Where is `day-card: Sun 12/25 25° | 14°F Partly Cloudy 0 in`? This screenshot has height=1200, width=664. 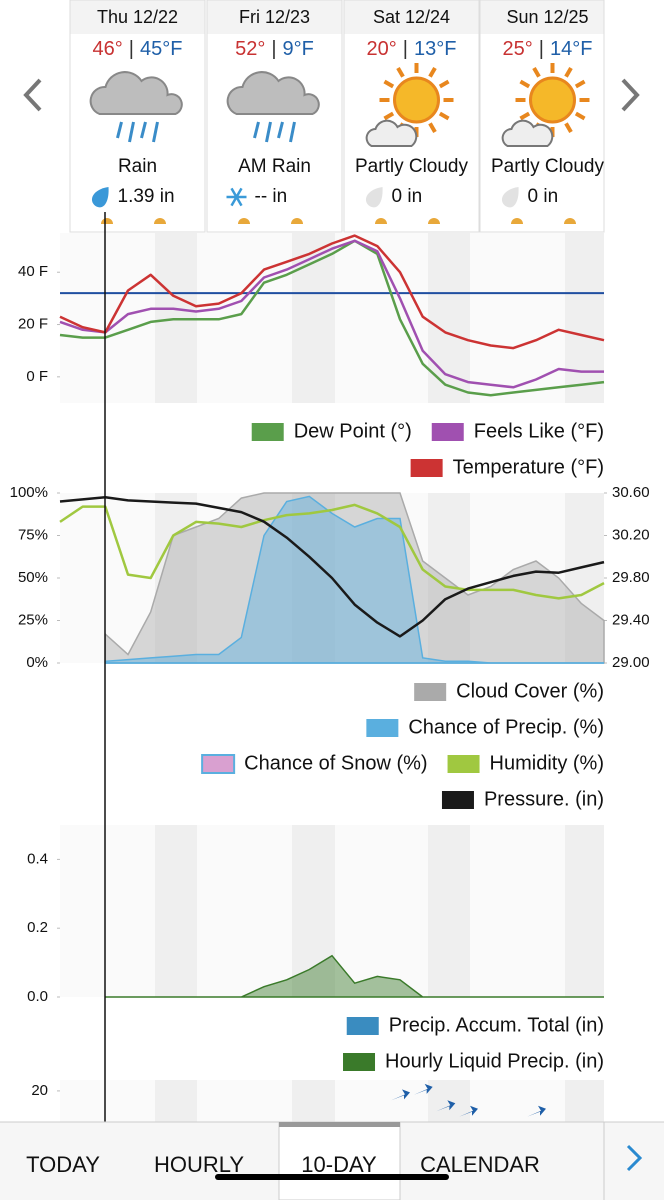 day-card: Sun 12/25 25° | 14°F Partly Cloudy 0 in is located at coordinates (542, 116).